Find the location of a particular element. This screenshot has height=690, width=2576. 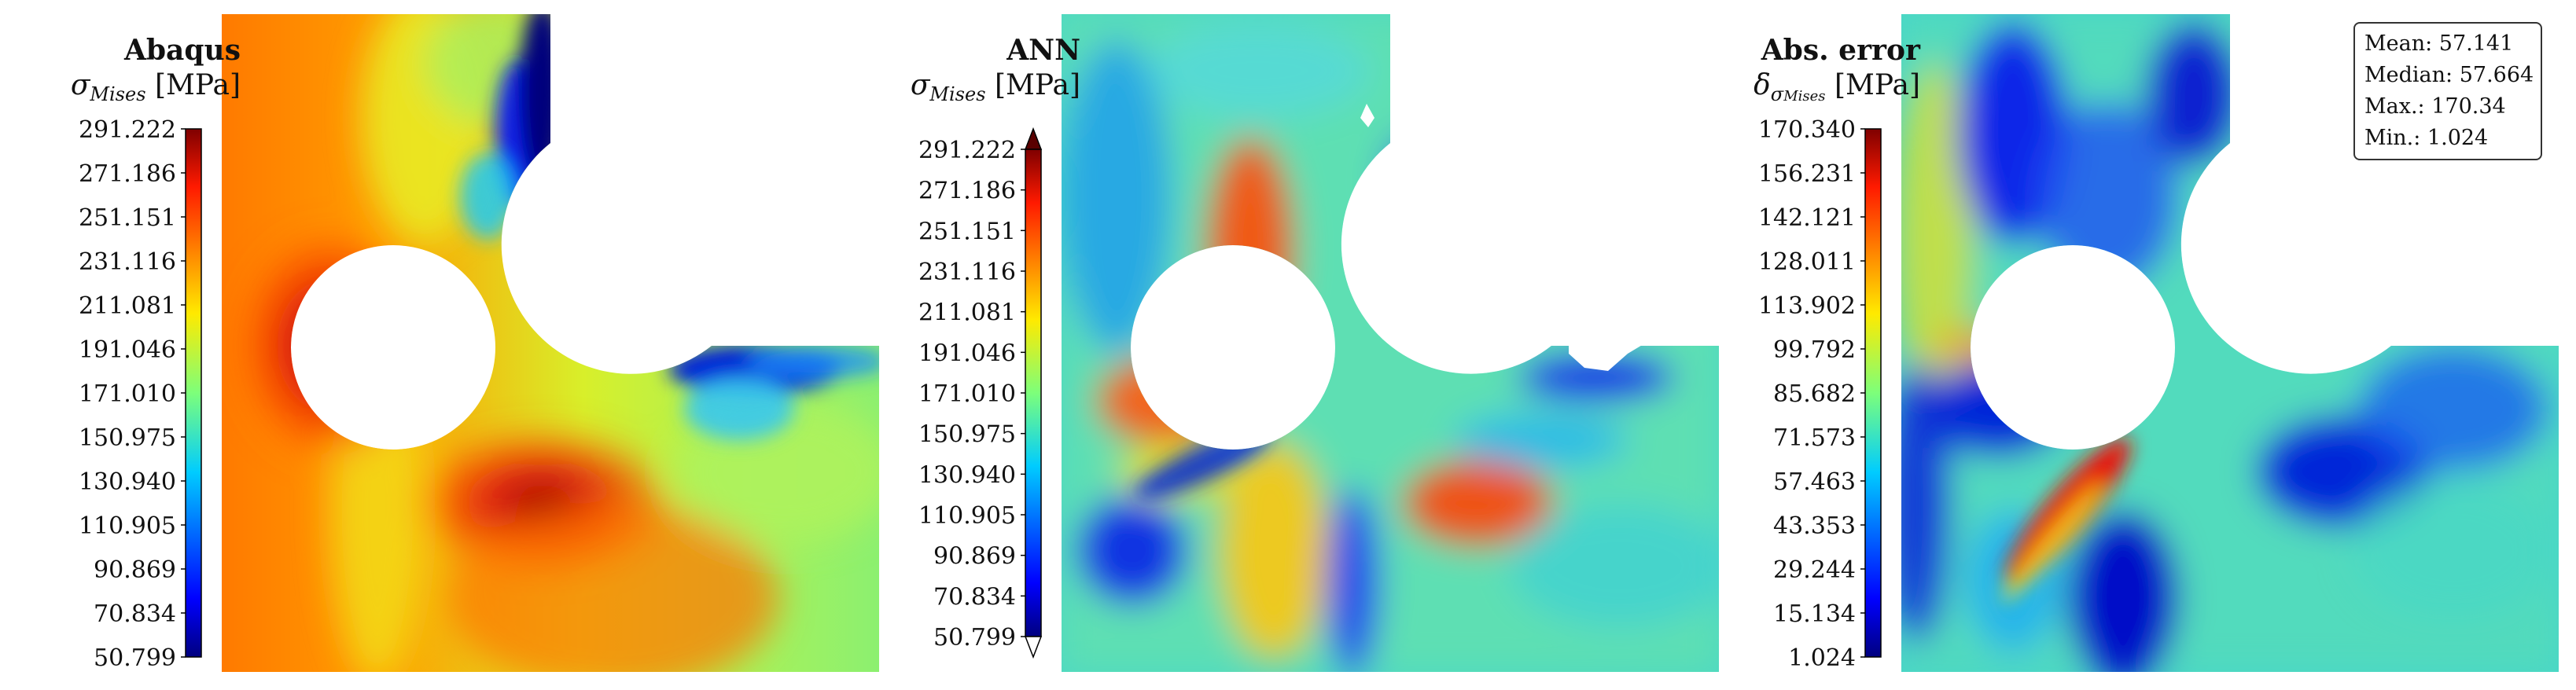

colorbar-tick-label: 128.011 is located at coordinates (1807, 262).